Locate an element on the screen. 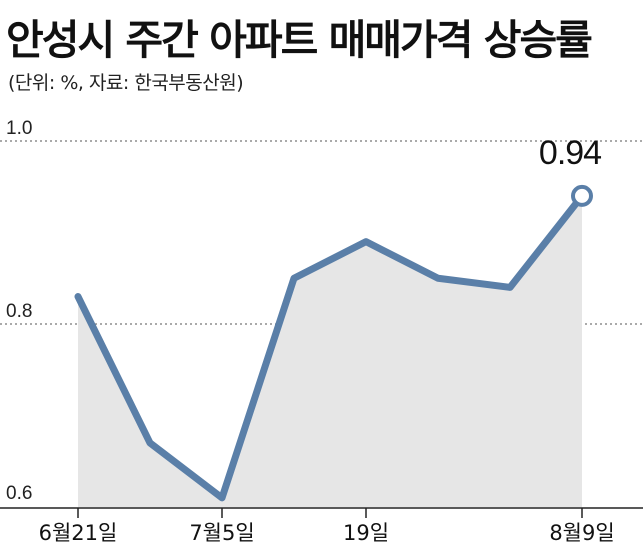  y-tick-label-2: 1.0 is located at coordinates (19, 128).